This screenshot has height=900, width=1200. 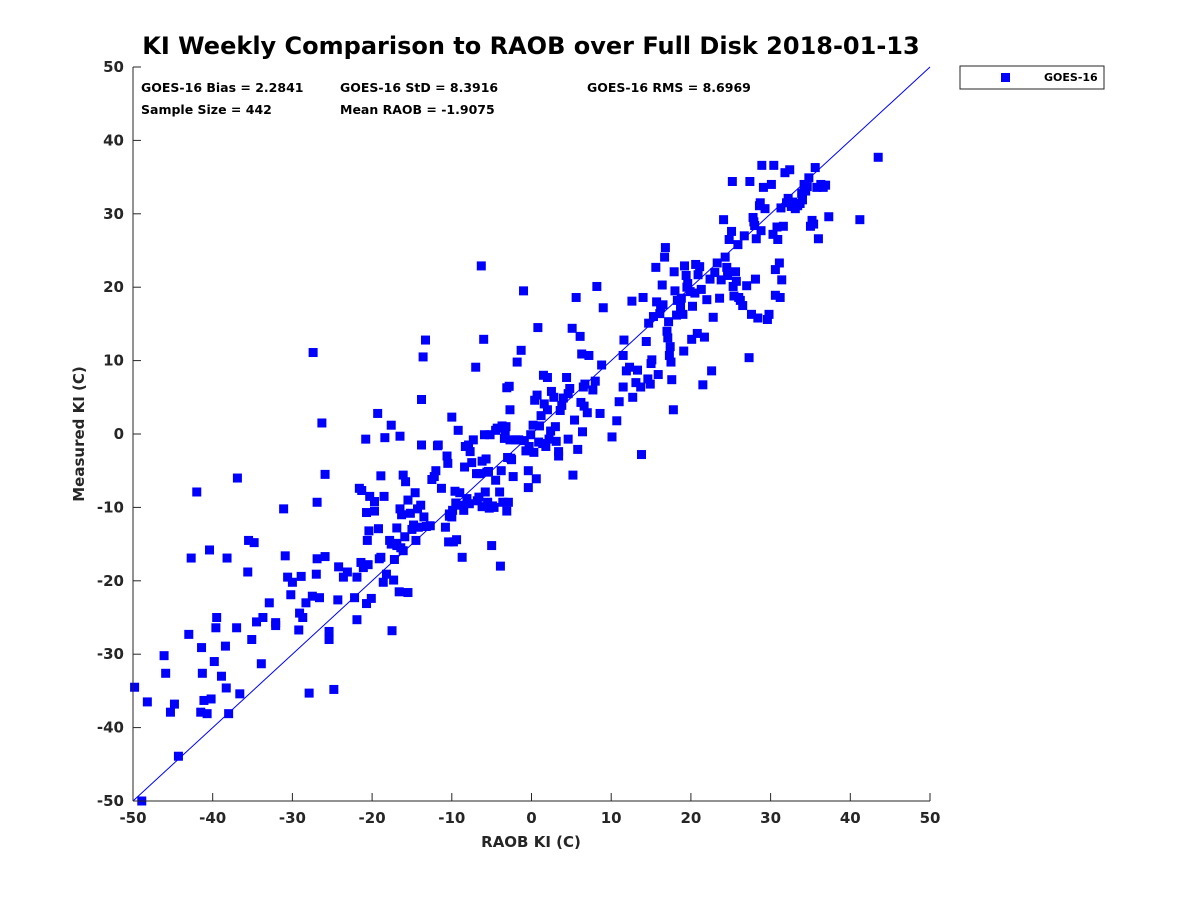 I want to click on stat-rms: GOES-16 RMS = 8.6969, so click(x=669, y=87).